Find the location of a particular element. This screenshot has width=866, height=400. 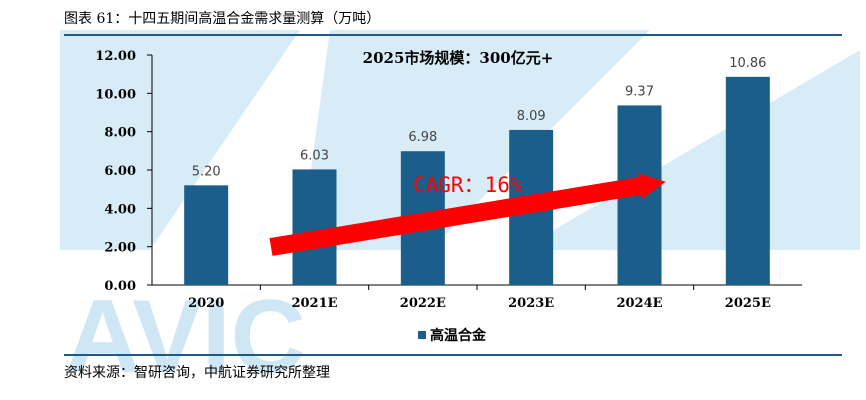

y-tick-label: 12.00 is located at coordinates (115, 56).